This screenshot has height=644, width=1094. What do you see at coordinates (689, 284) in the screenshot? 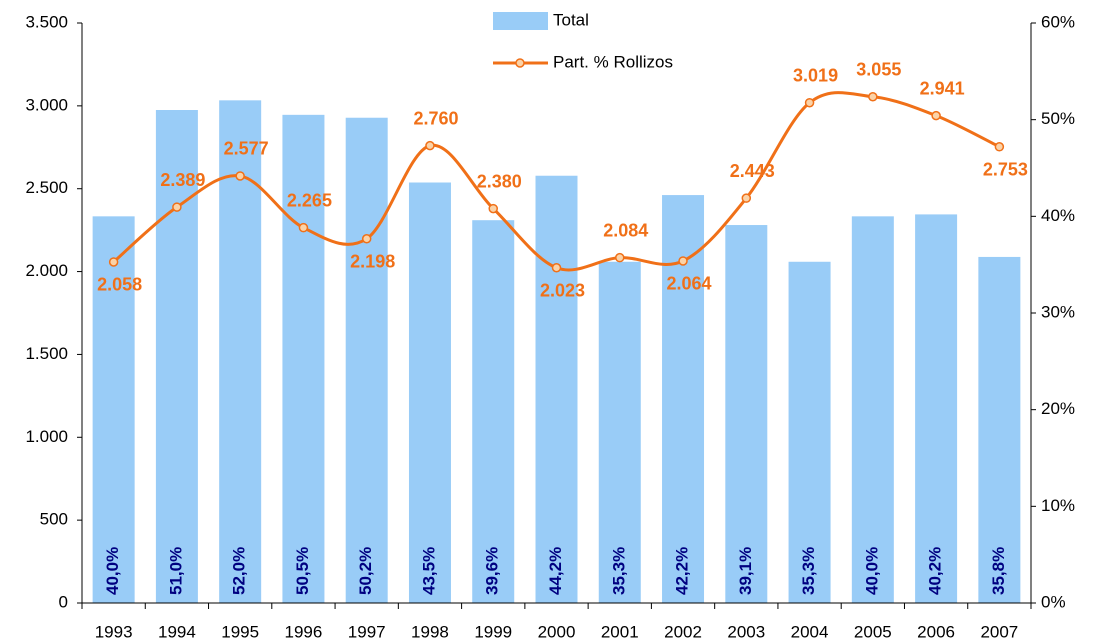
I see `line-value-label: 2.064` at bounding box center [689, 284].